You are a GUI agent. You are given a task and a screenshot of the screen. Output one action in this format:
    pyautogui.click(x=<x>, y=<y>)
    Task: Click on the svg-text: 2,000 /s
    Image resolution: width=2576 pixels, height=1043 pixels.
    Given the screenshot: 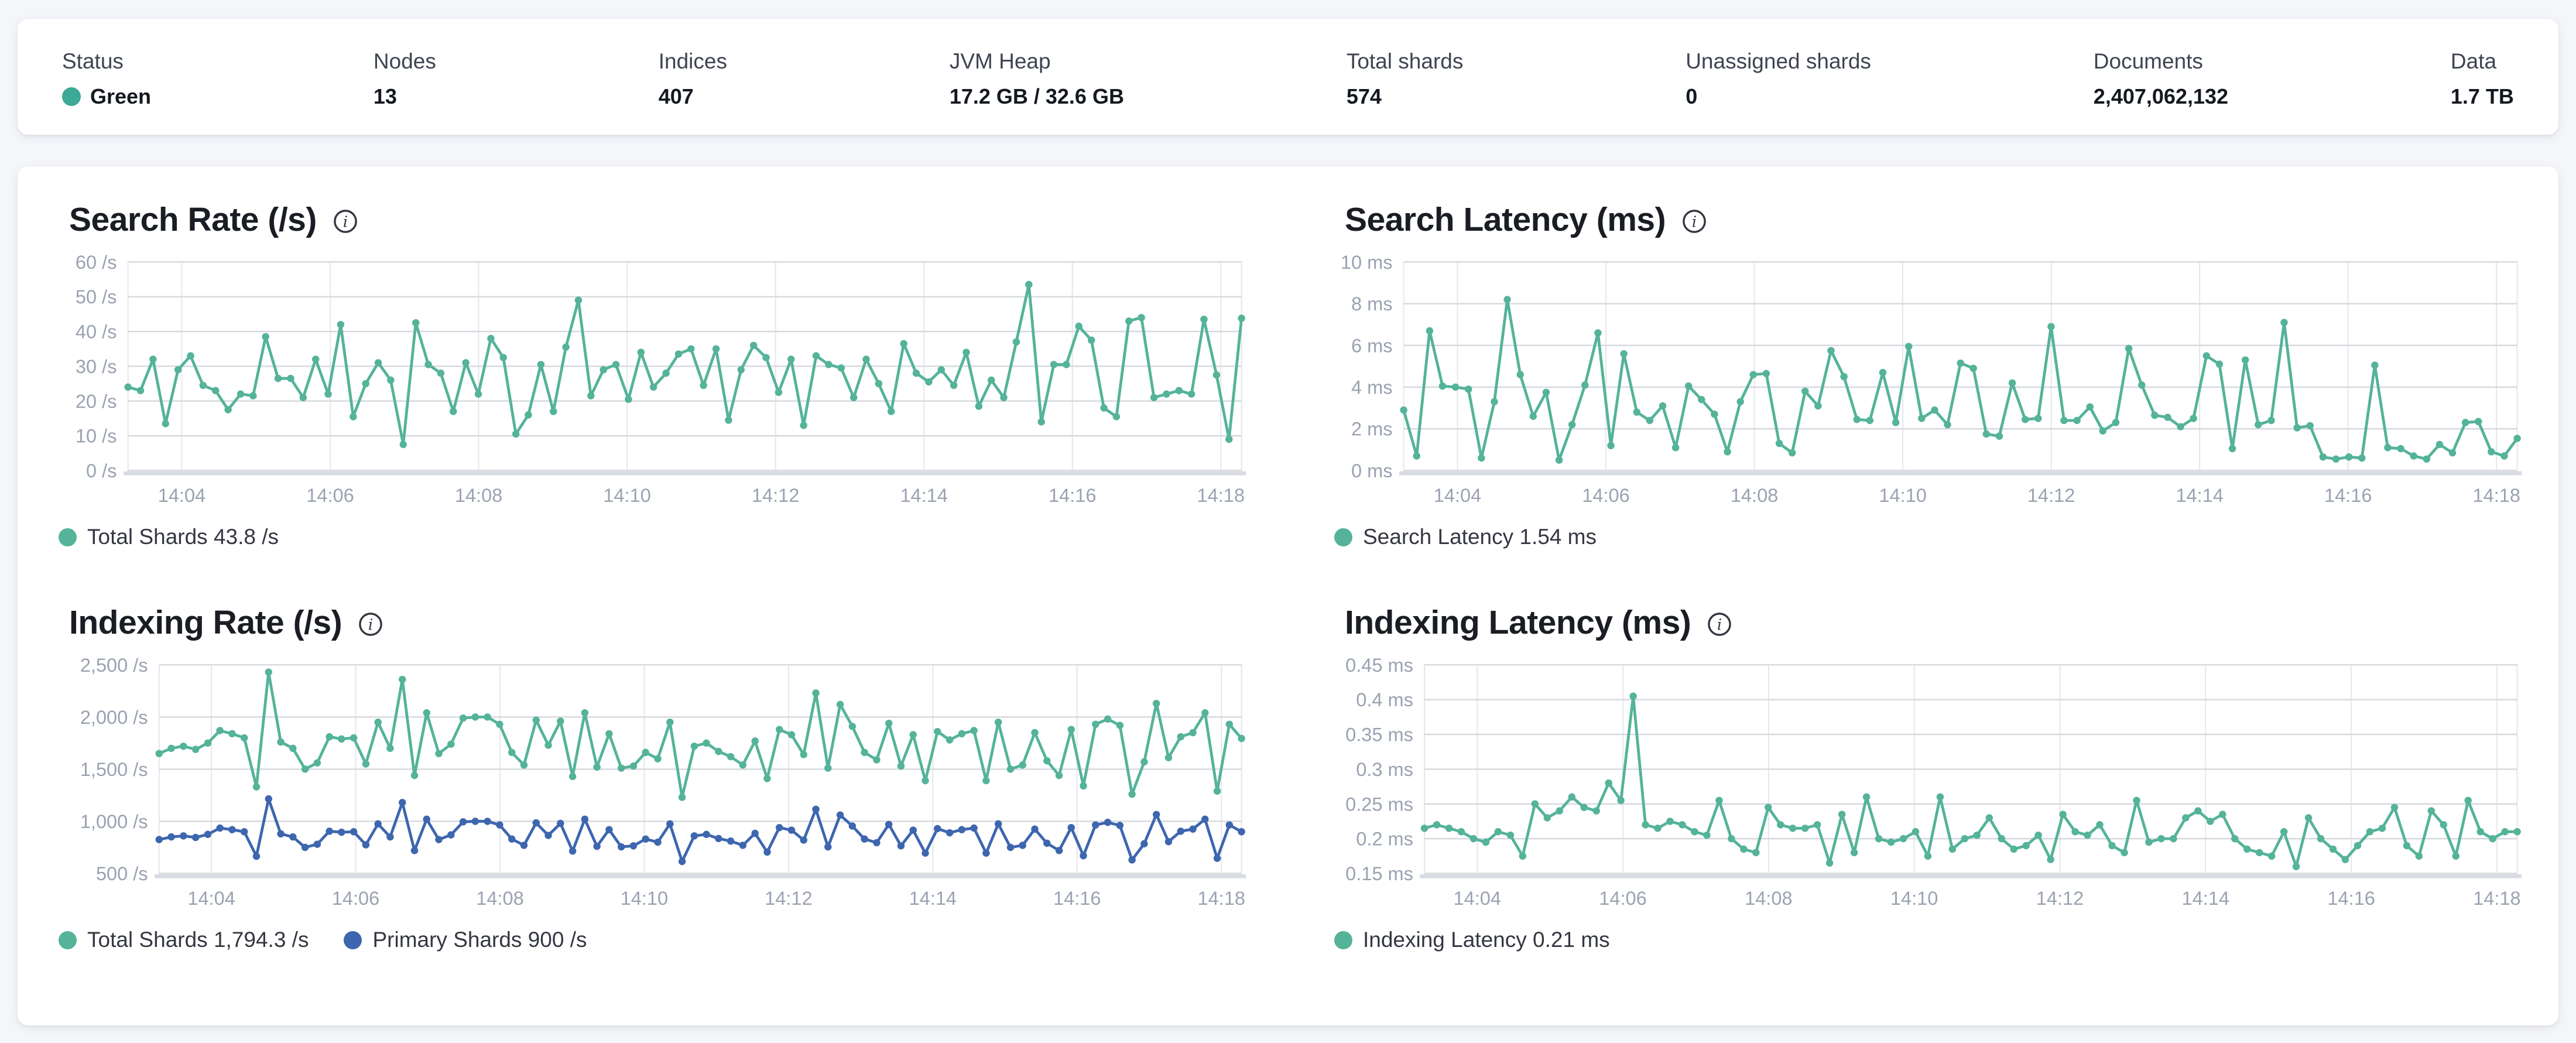 What is the action you would take?
    pyautogui.click(x=114, y=717)
    